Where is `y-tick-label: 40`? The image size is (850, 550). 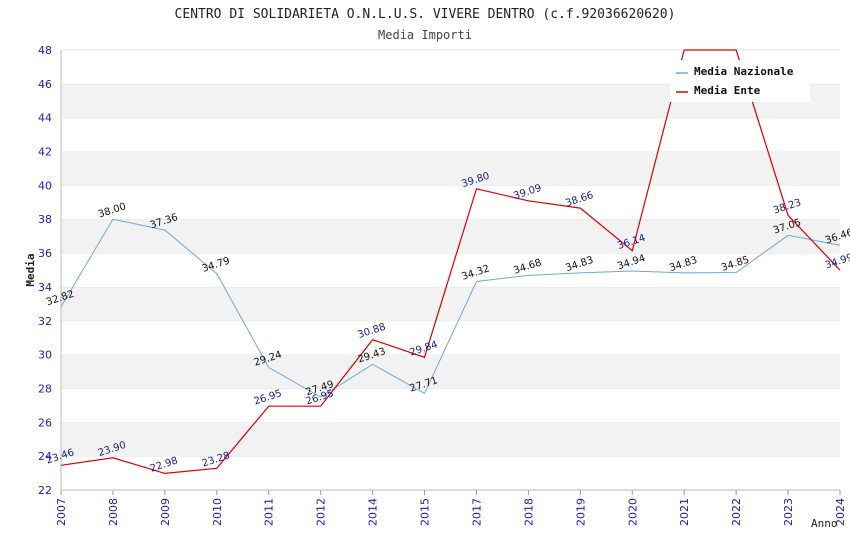 y-tick-label: 40 is located at coordinates (45, 185).